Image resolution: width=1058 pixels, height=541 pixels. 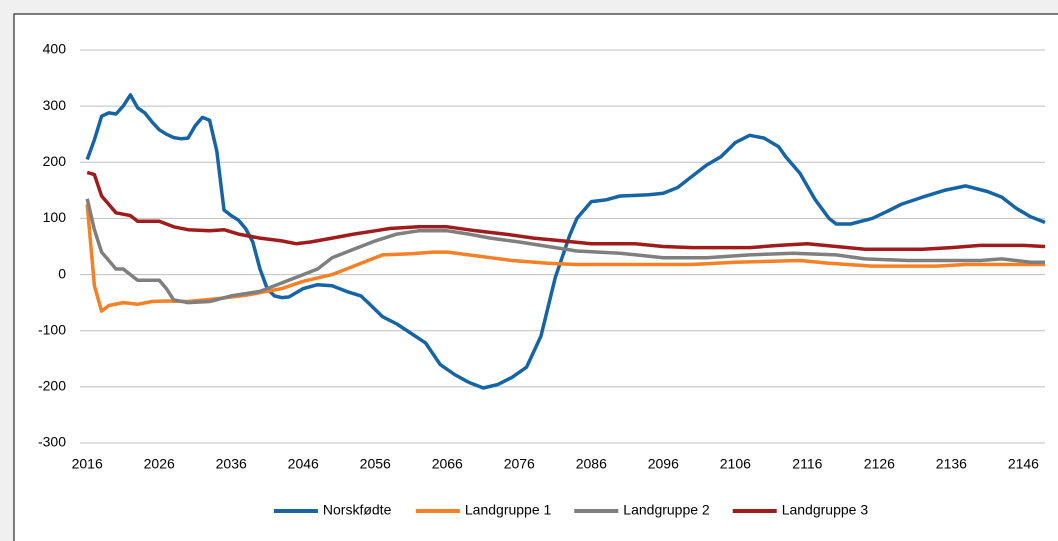 What do you see at coordinates (591, 464) in the screenshot?
I see `x-tick-label: 2086` at bounding box center [591, 464].